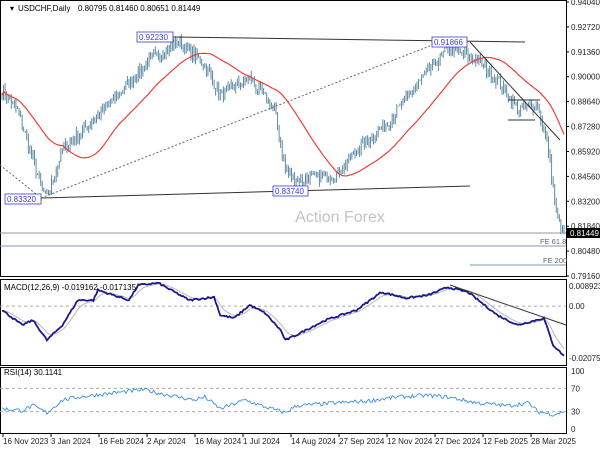  Describe the element at coordinates (585, 27) in the screenshot. I see `price-tick-label: 0.92720` at that location.